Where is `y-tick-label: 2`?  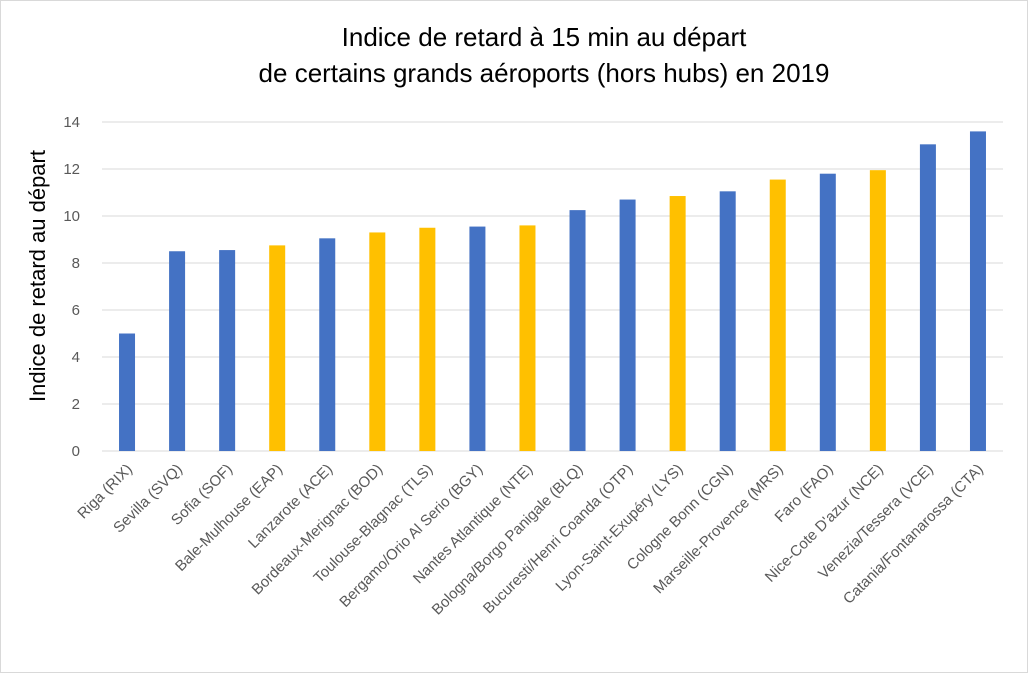 y-tick-label: 2 is located at coordinates (76, 404).